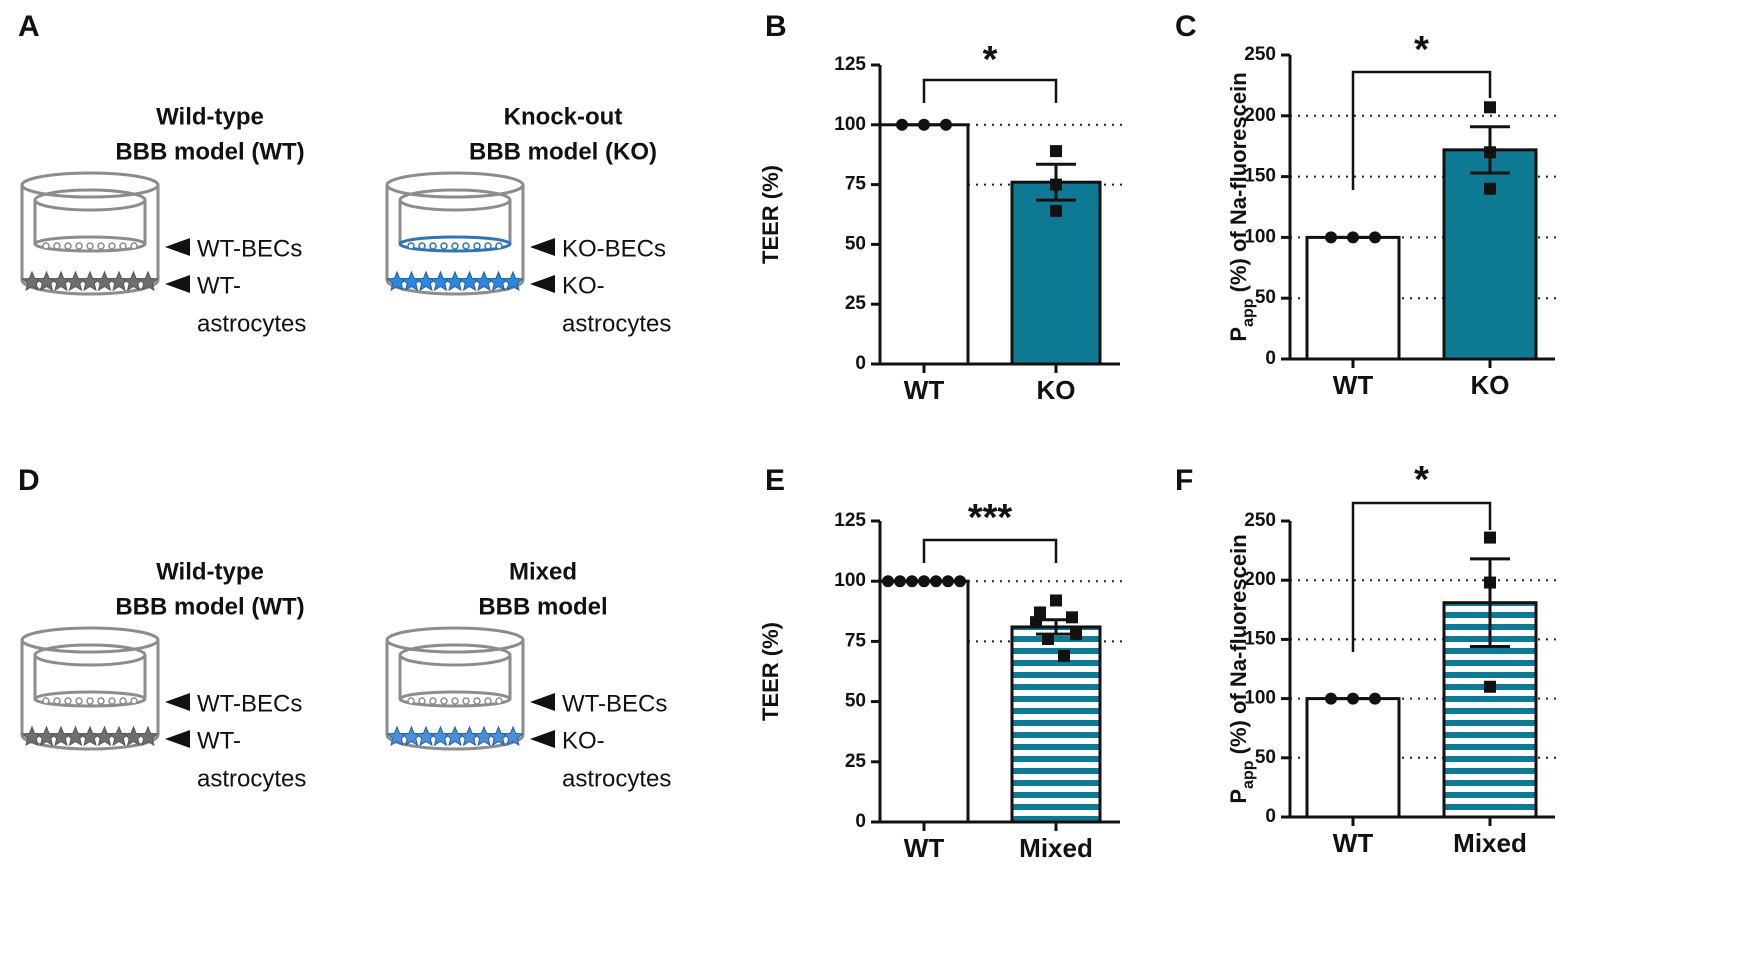 This screenshot has height=966, width=1751. What do you see at coordinates (855, 243) in the screenshot?
I see `y-tick-label: 50` at bounding box center [855, 243].